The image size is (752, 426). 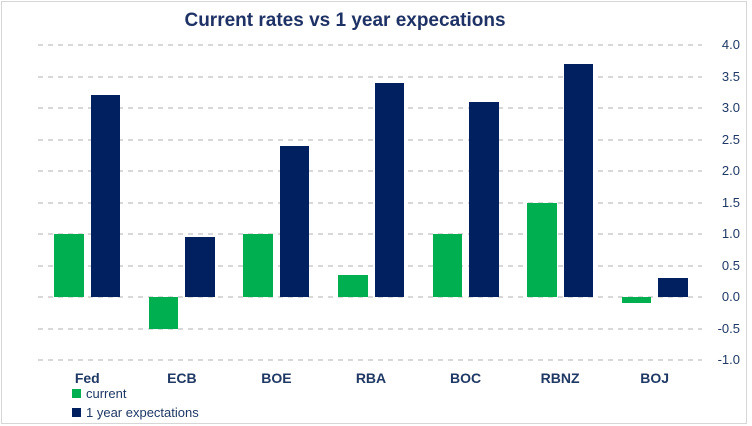 What do you see at coordinates (730, 265) in the screenshot?
I see `y-axis-label-0.5: 0.5` at bounding box center [730, 265].